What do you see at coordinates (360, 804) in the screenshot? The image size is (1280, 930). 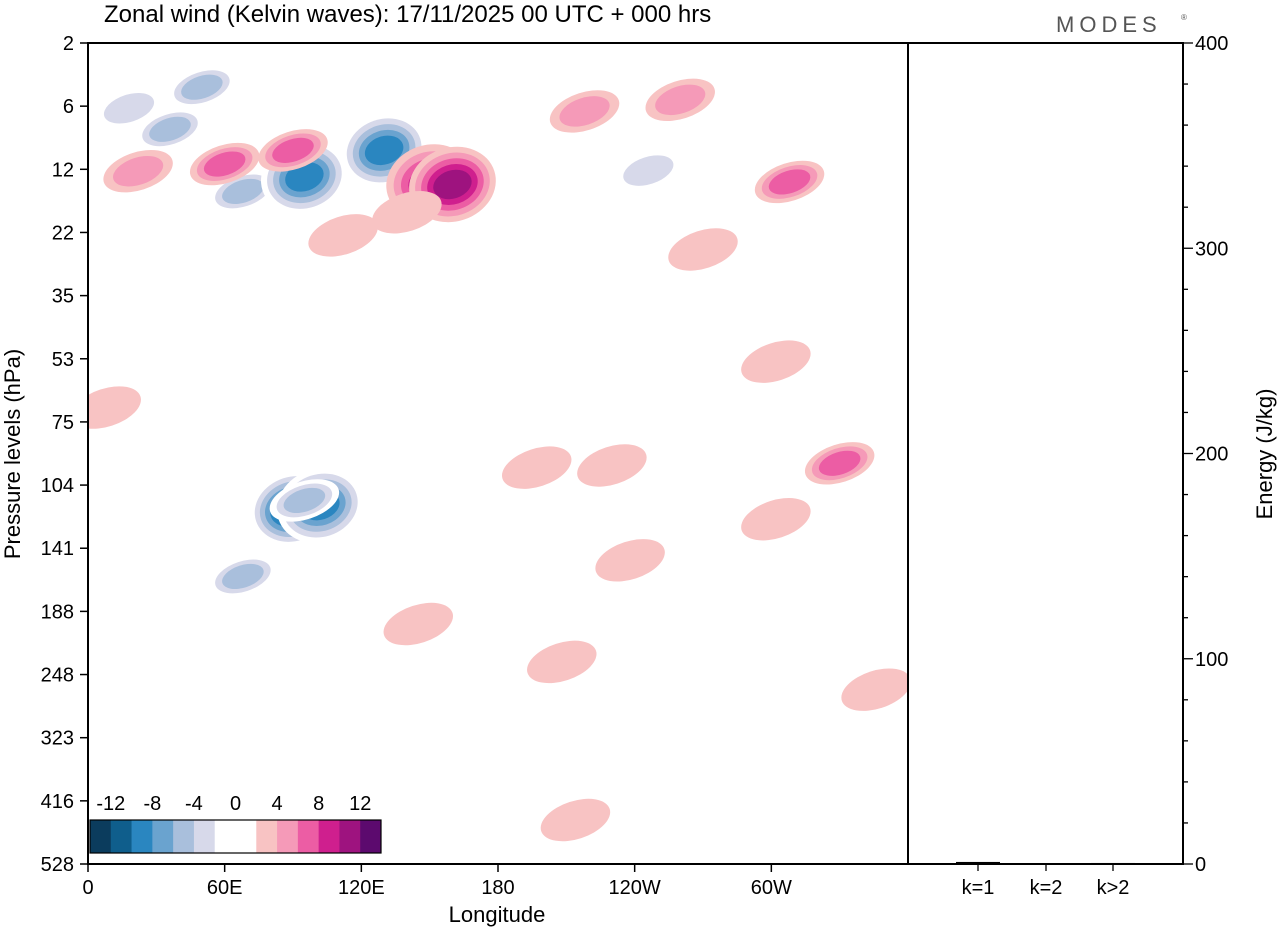 I see `colorbar-label: 12` at bounding box center [360, 804].